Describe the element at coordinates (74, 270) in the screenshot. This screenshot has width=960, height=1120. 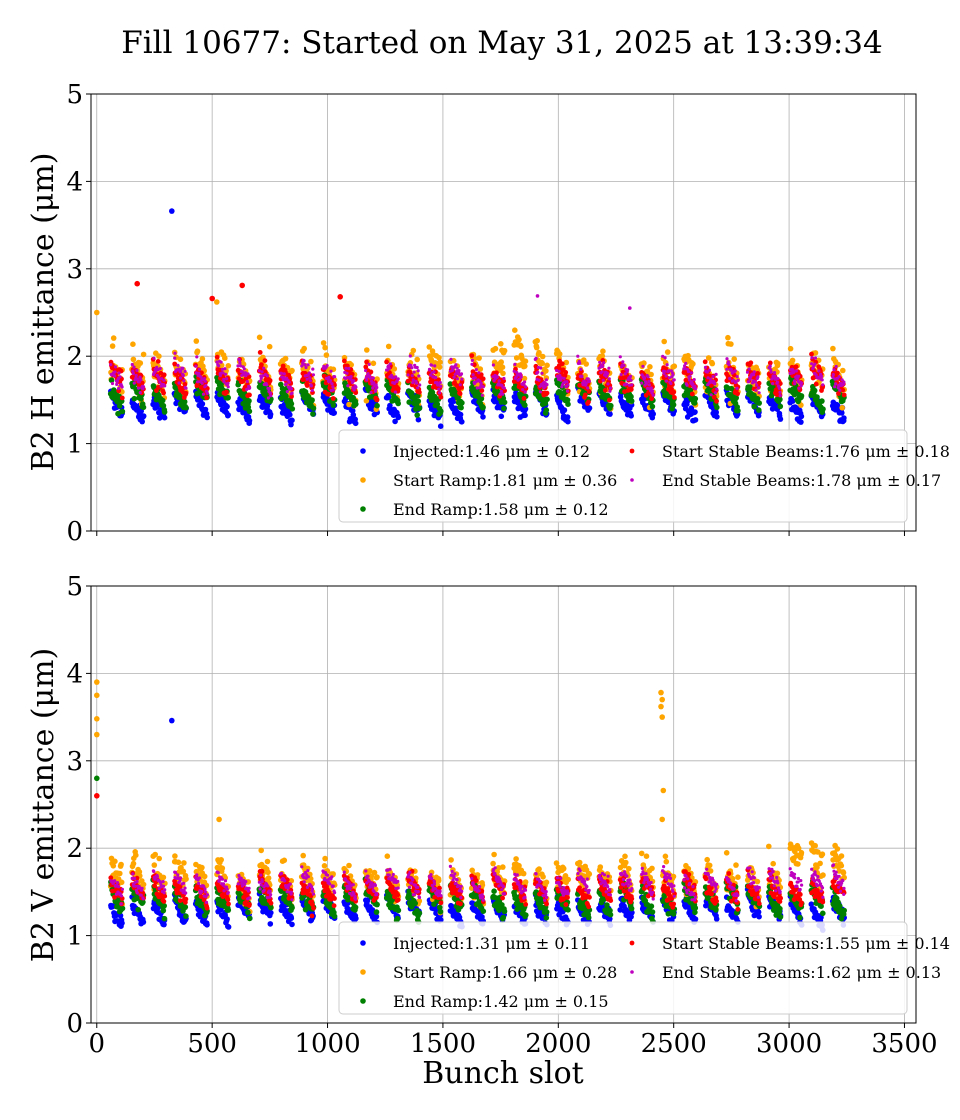
I see `y-tick-label: 3` at that location.